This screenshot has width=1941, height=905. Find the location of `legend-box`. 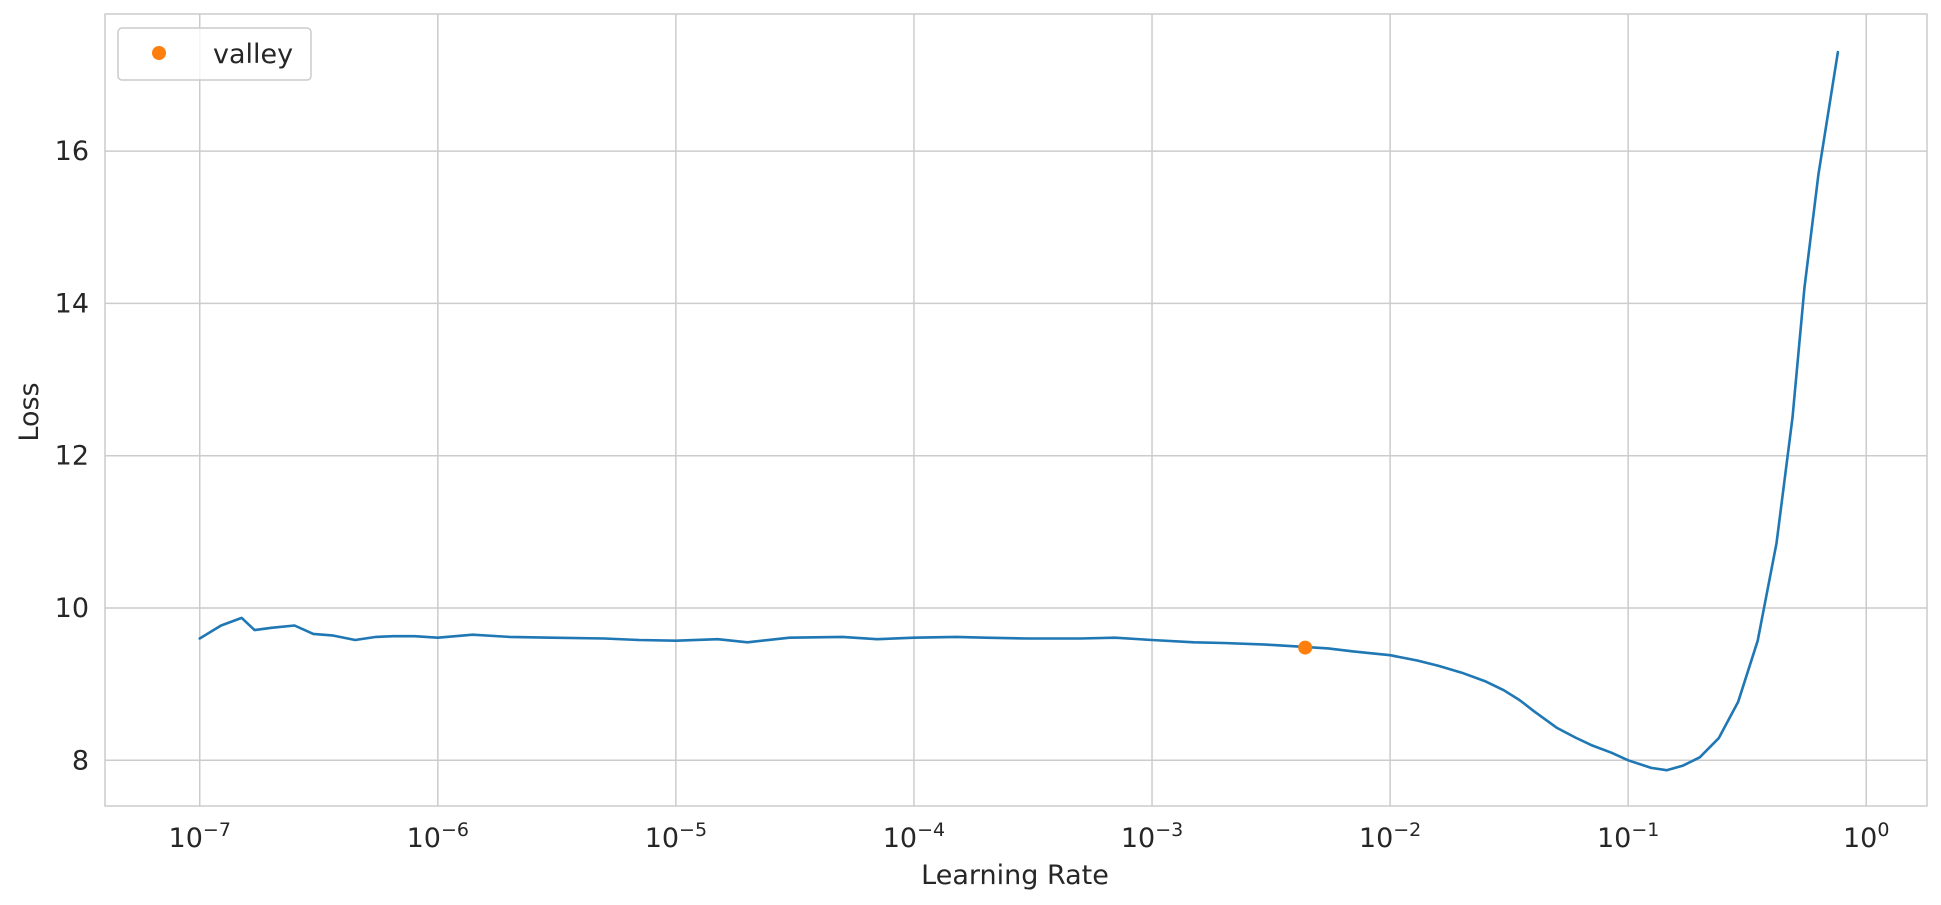

legend-box is located at coordinates (214, 54).